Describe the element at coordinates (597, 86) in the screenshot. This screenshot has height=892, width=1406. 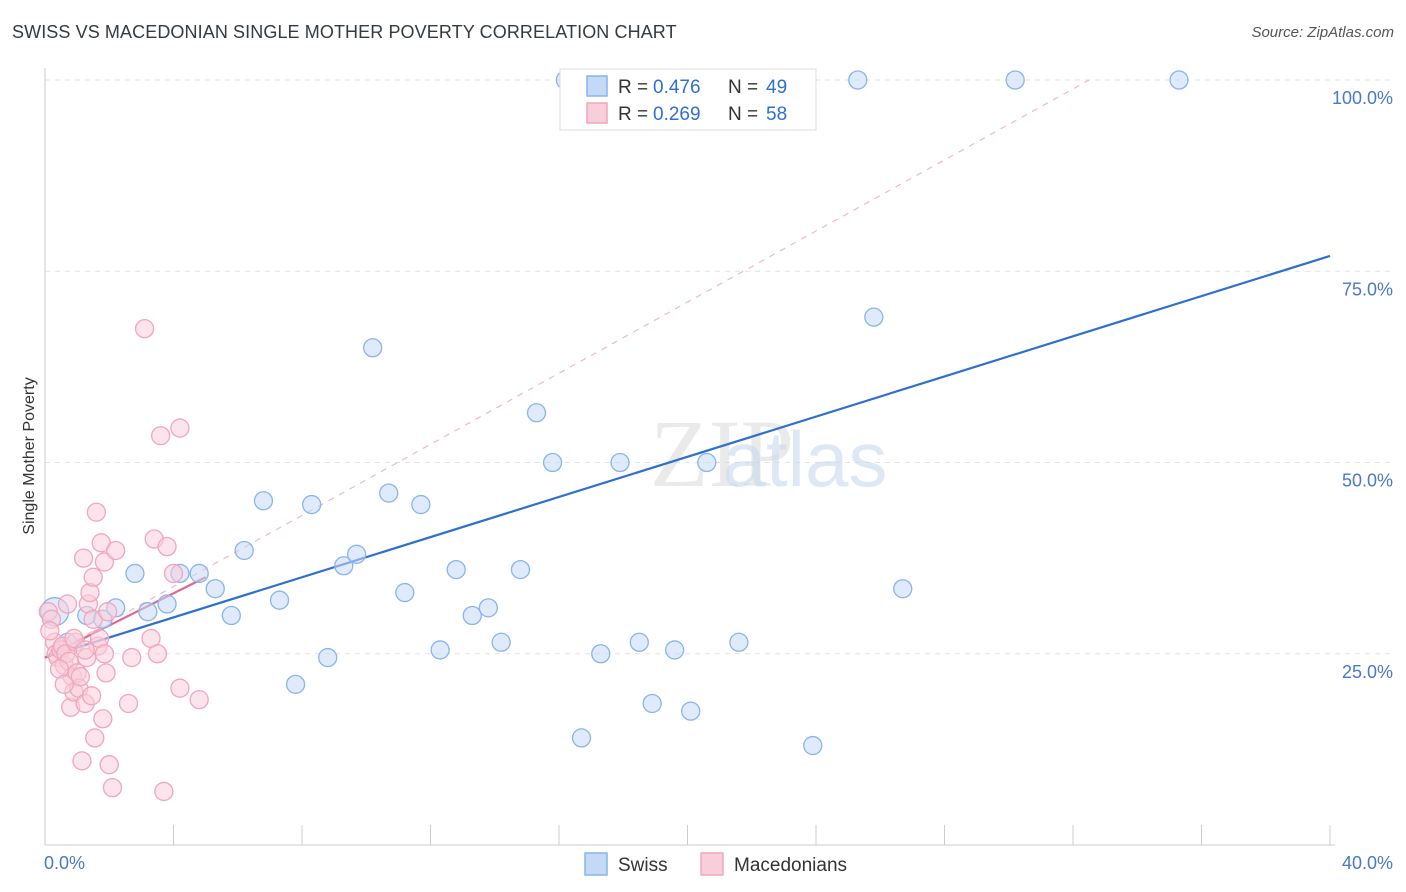
I see `legend-swatch-swiss` at that location.